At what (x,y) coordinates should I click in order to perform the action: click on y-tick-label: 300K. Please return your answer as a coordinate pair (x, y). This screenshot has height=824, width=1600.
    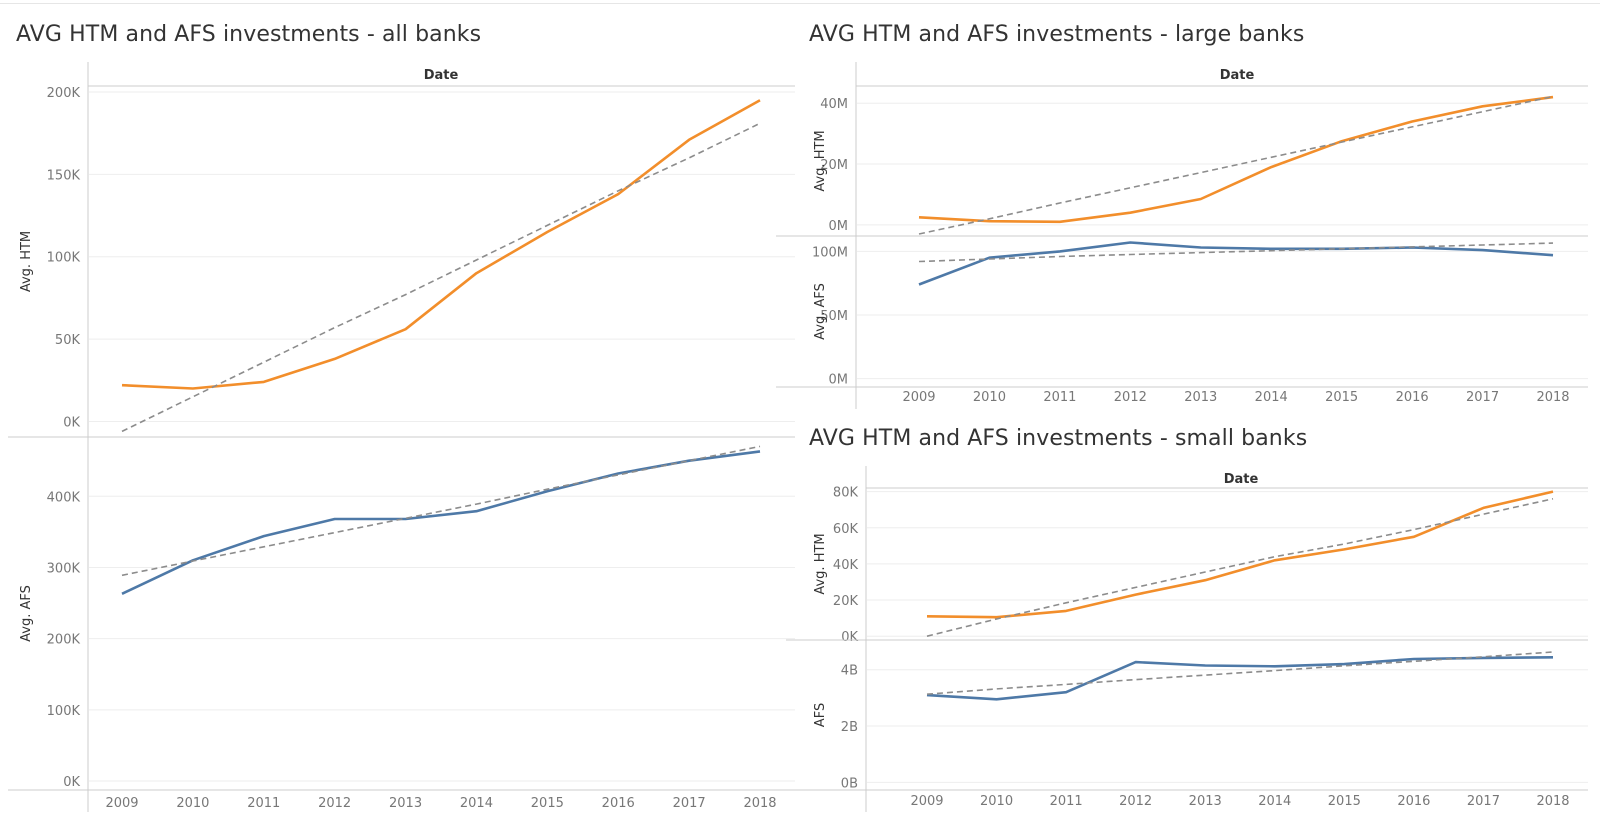
    Looking at the image, I should click on (64, 568).